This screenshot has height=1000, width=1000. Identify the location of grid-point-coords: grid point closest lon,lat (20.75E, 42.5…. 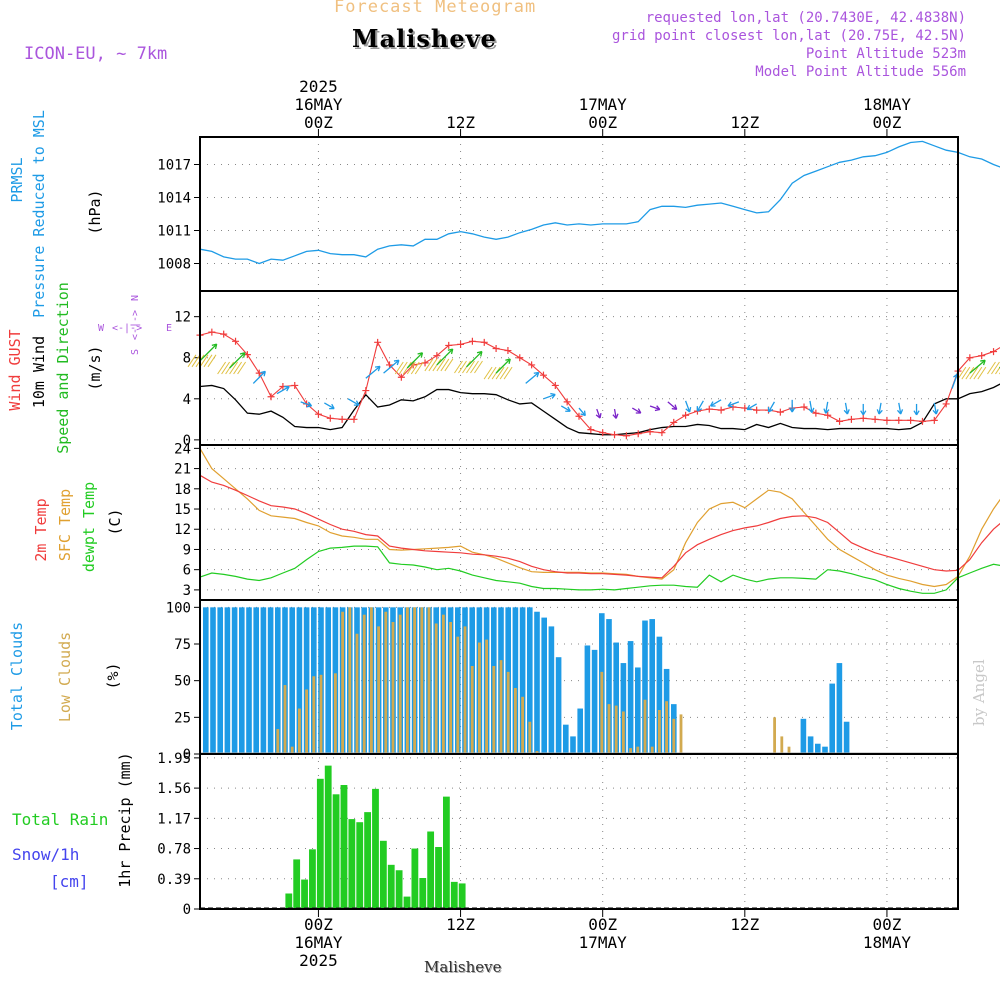
(788, 36).